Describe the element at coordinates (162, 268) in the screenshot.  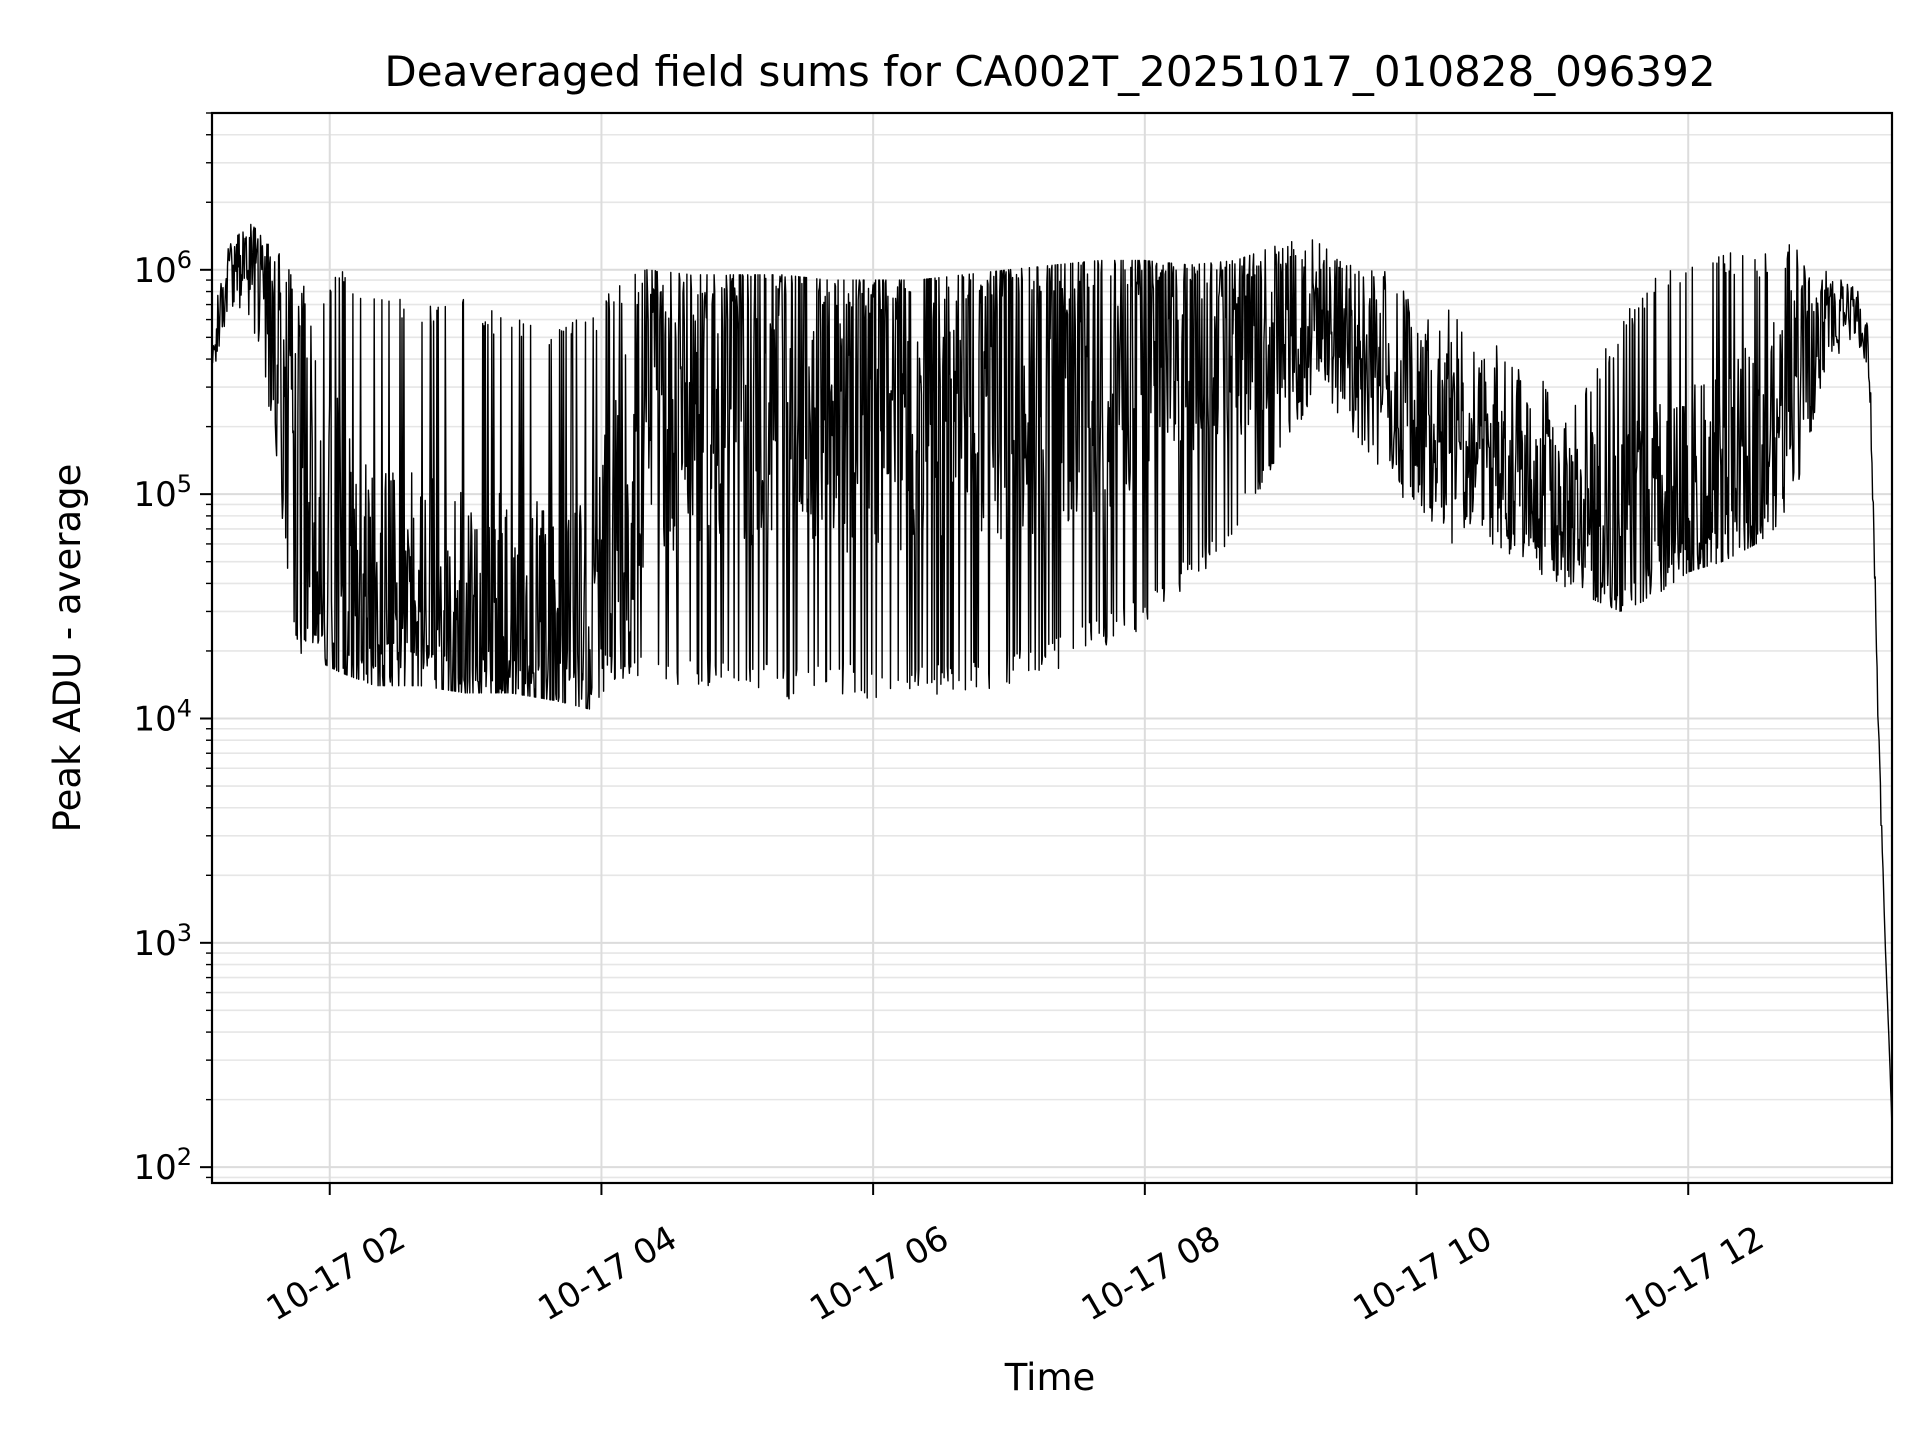
I see `y-tick-label: 10⁶` at that location.